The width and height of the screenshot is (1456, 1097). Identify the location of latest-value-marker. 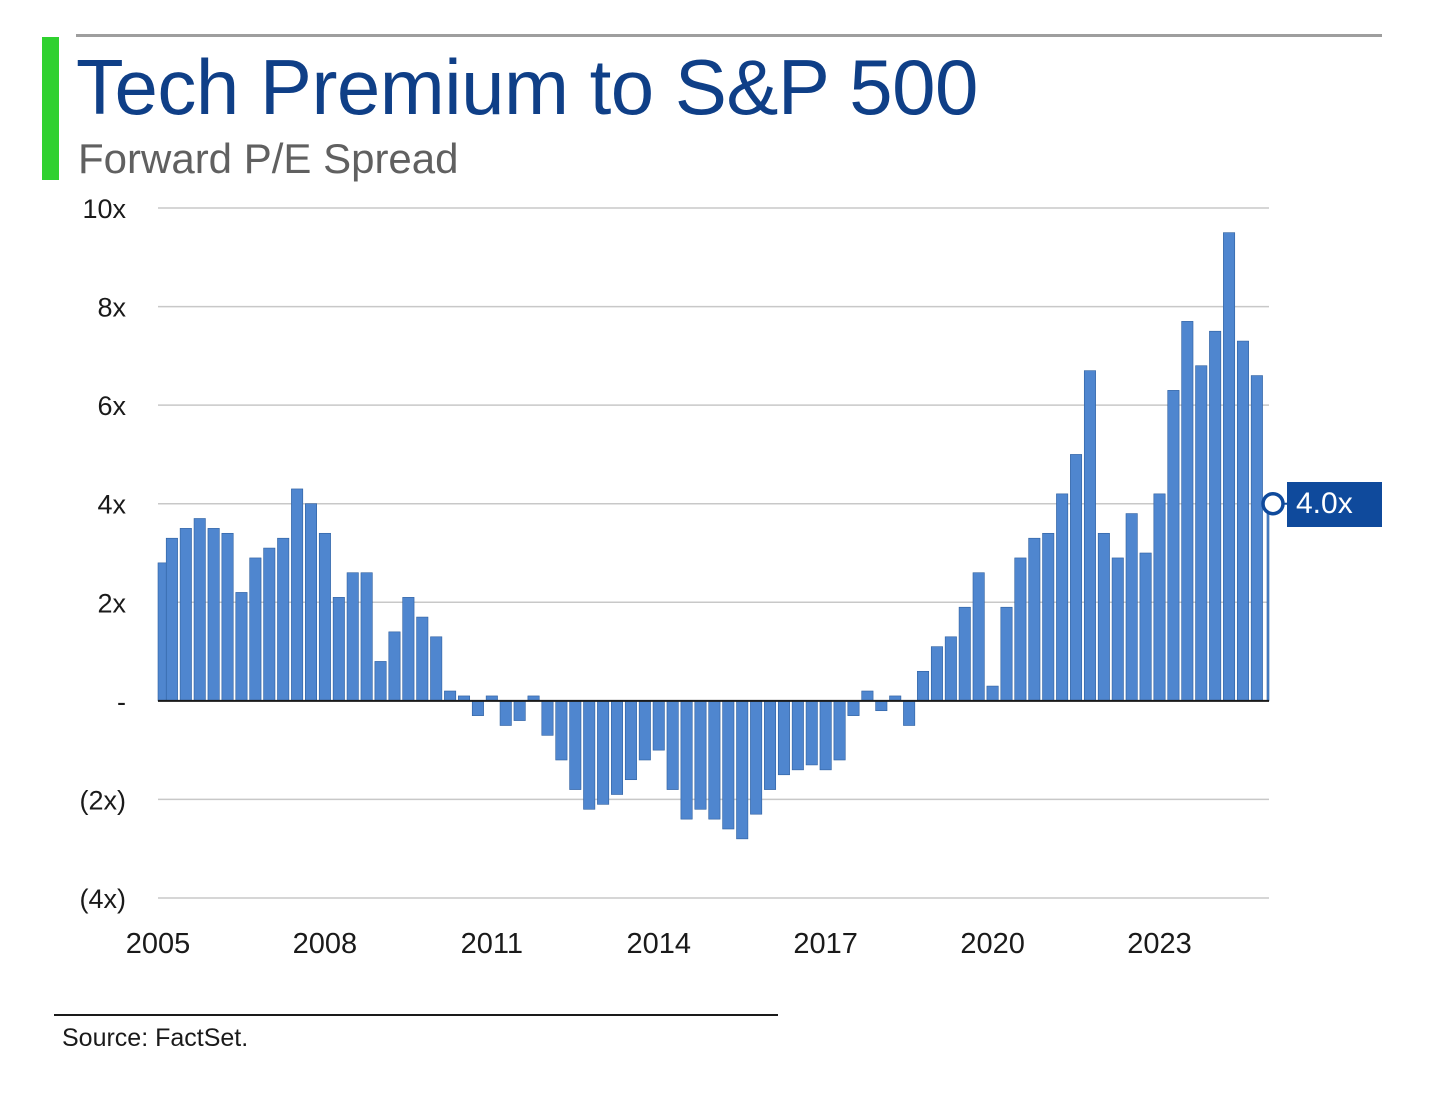
(1273, 503).